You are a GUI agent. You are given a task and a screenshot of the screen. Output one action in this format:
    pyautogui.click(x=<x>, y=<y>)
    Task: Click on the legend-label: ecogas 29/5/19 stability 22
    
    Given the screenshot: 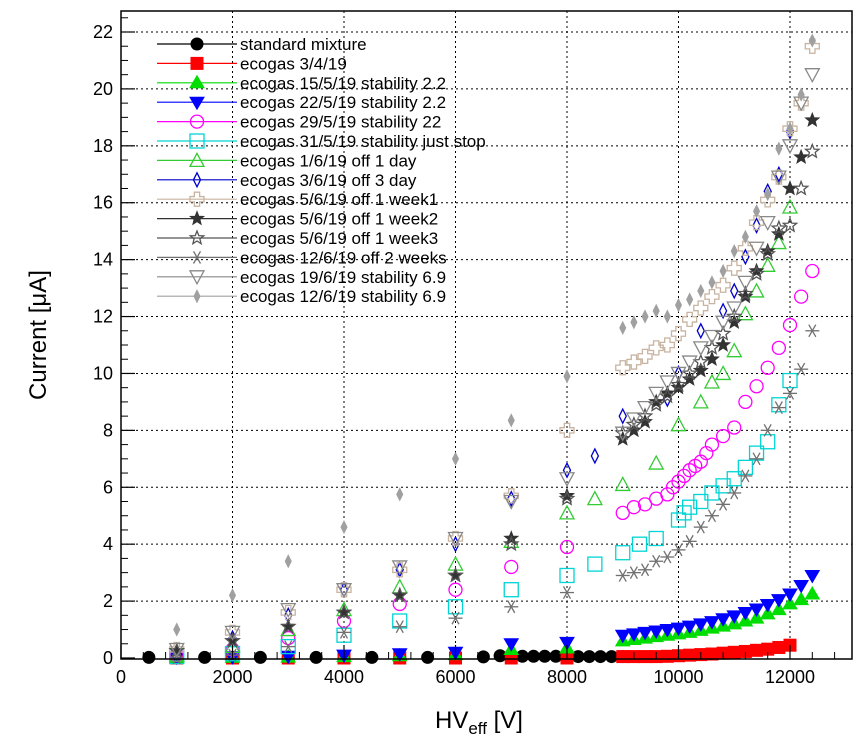 What is the action you would take?
    pyautogui.click(x=340, y=122)
    